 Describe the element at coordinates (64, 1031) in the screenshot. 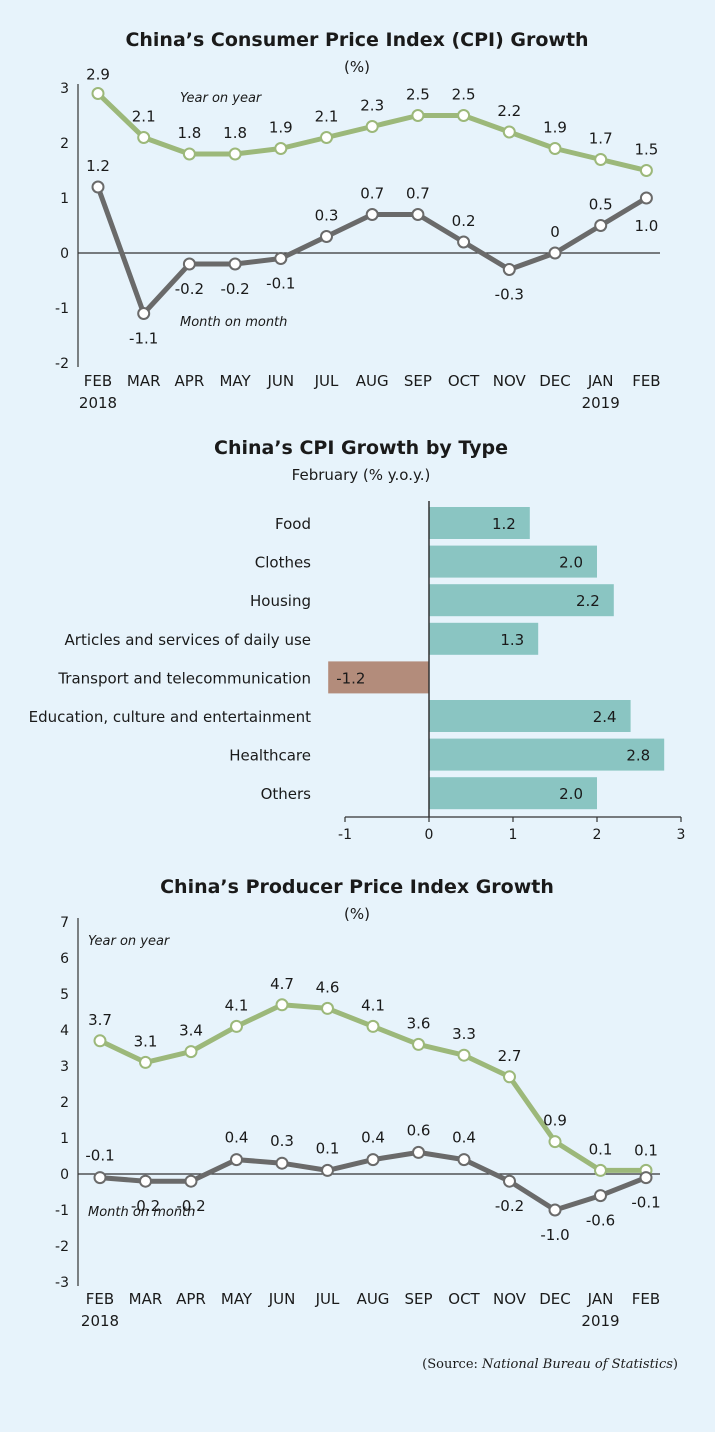

I see `y-tick-label: 4` at that location.